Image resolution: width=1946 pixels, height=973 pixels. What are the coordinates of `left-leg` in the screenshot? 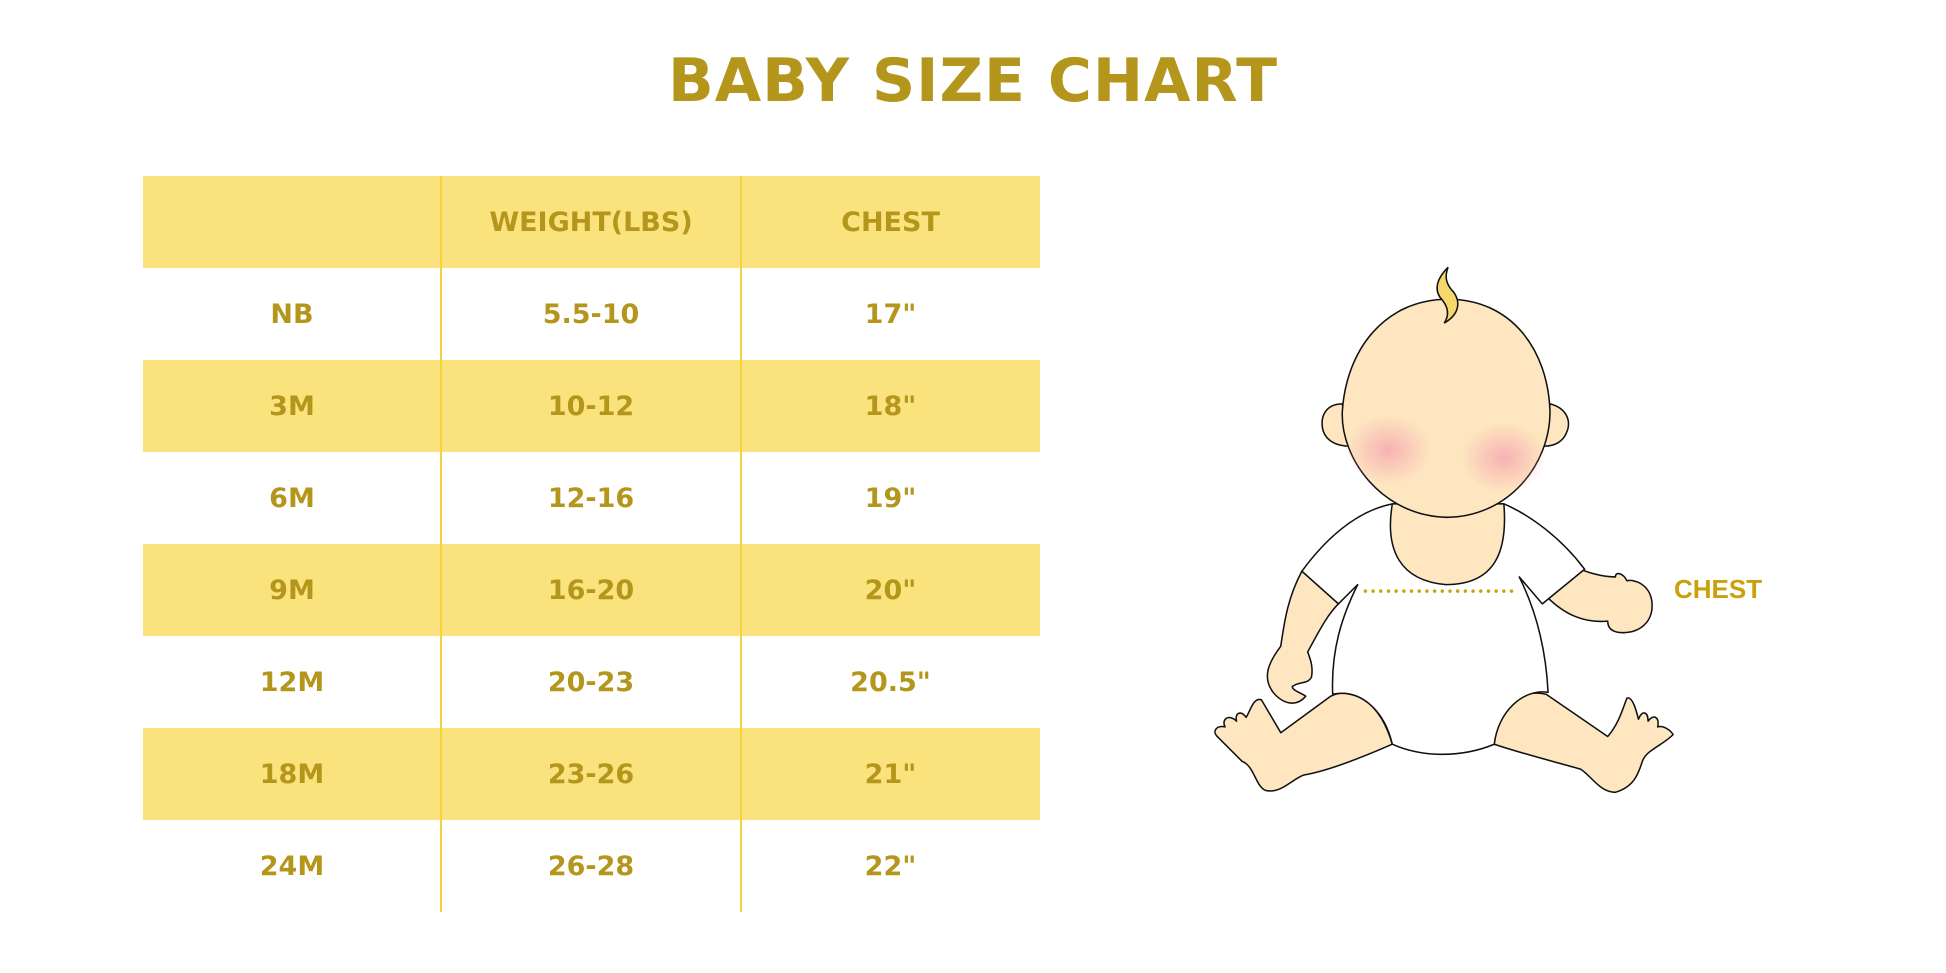 It's located at (1304, 742).